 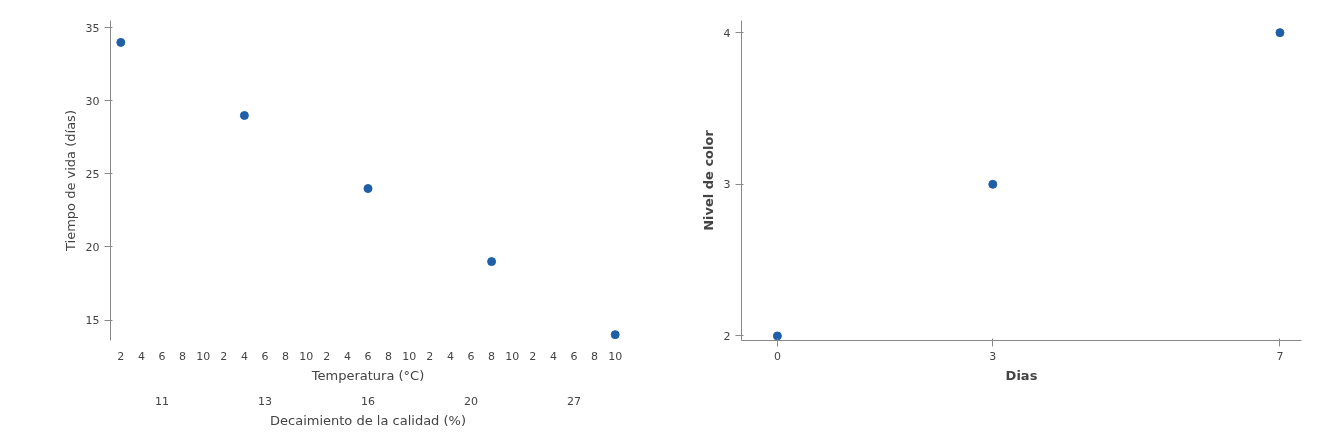 What do you see at coordinates (368, 420) in the screenshot?
I see `text: Decaimiento de la calidad (%)` at bounding box center [368, 420].